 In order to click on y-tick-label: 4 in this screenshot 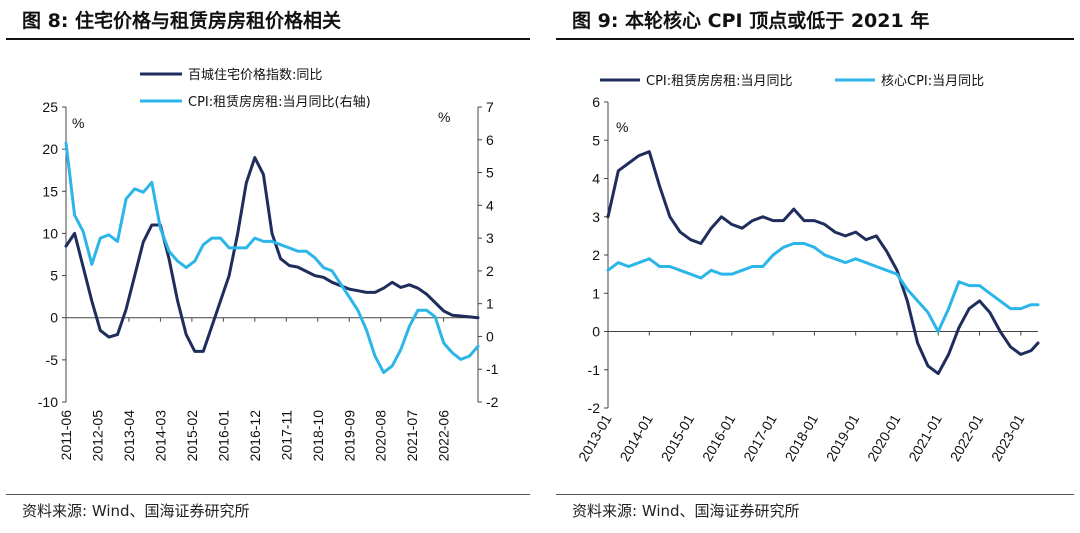, I will do `click(596, 179)`.